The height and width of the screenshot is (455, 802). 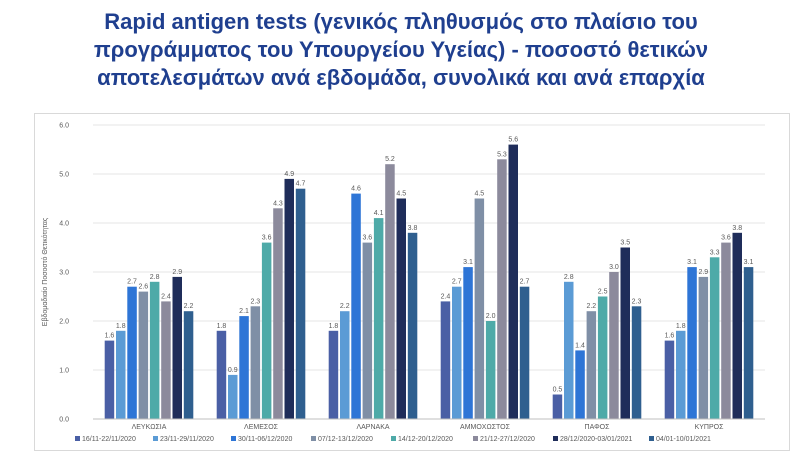 What do you see at coordinates (64, 420) in the screenshot?
I see `y-tick-label: 0.0` at bounding box center [64, 420].